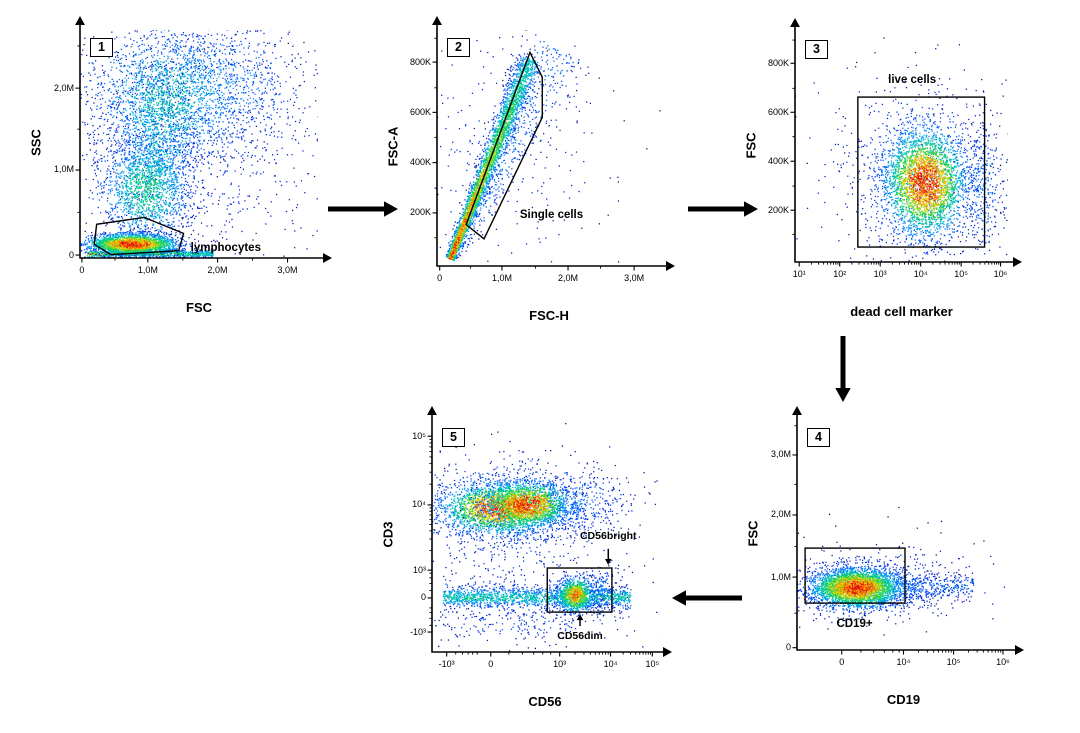  Describe the element at coordinates (388, 534) in the screenshot. I see `y-axis-label: CD3` at that location.